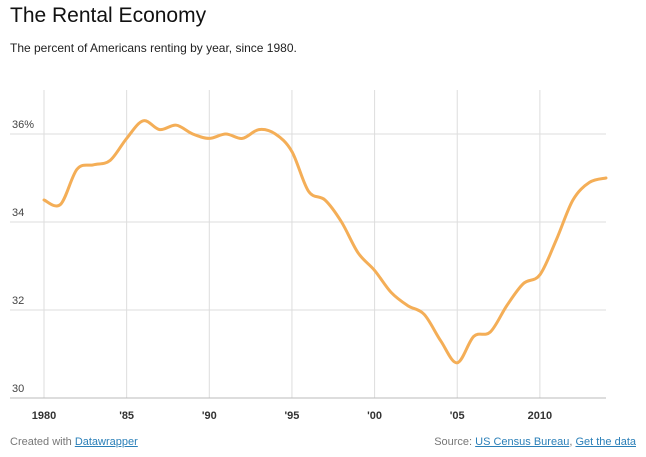 The width and height of the screenshot is (646, 457). I want to click on x-tick-label: '00, so click(374, 416).